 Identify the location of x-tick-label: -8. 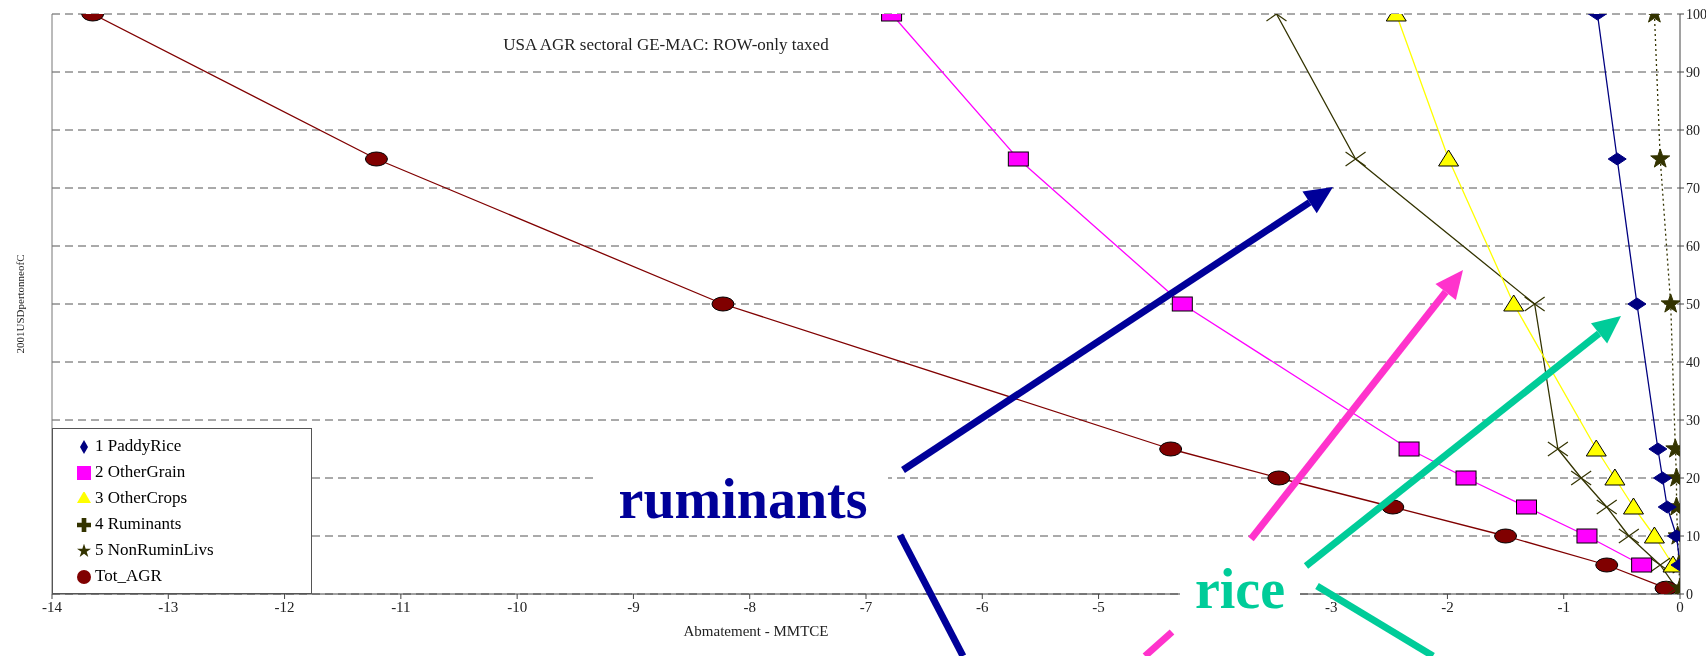
(749, 606).